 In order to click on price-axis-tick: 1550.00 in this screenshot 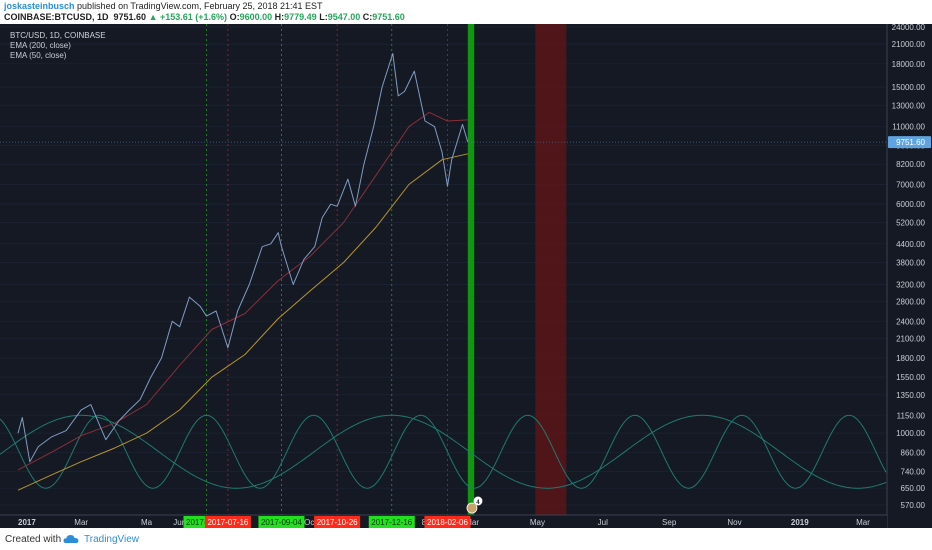, I will do `click(910, 377)`.